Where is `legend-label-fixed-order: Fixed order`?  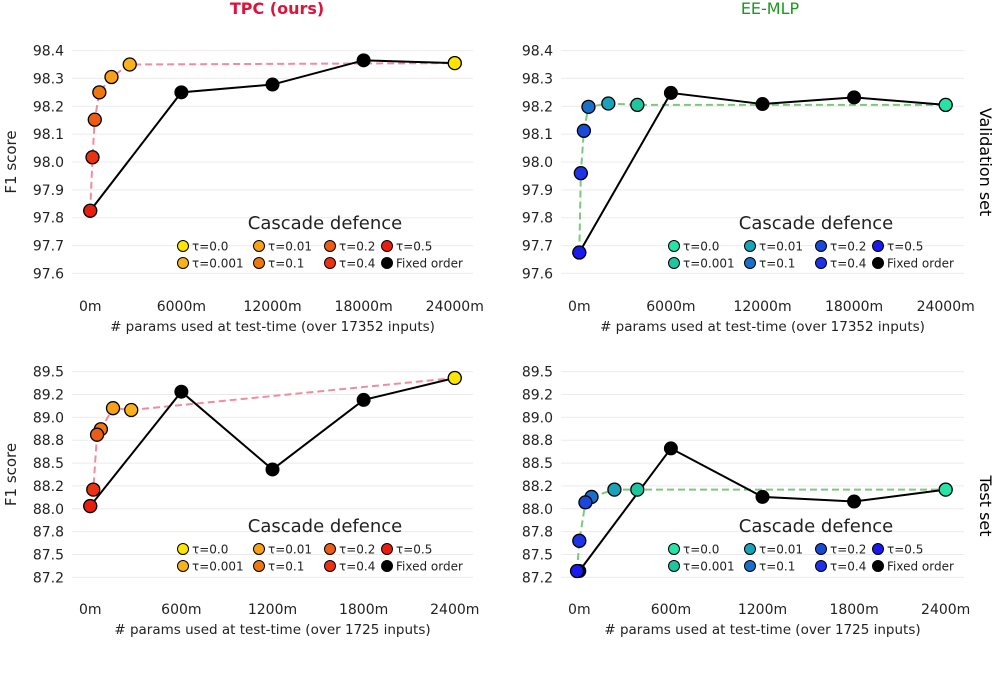 legend-label-fixed-order: Fixed order is located at coordinates (920, 264).